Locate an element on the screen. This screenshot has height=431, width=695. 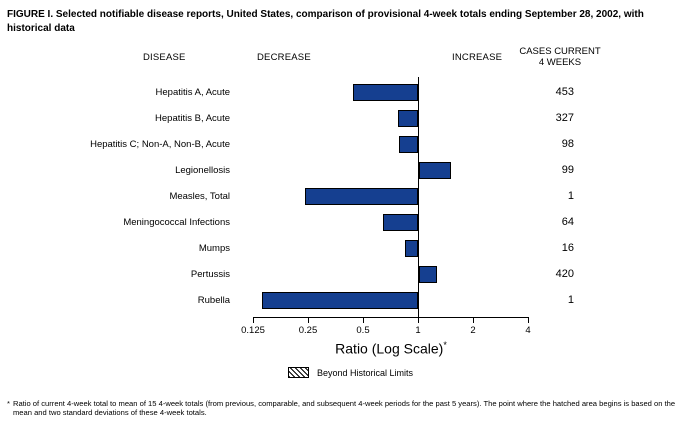
x-axis-title-text: Ratio (Log Scale) is located at coordinates (389, 348).